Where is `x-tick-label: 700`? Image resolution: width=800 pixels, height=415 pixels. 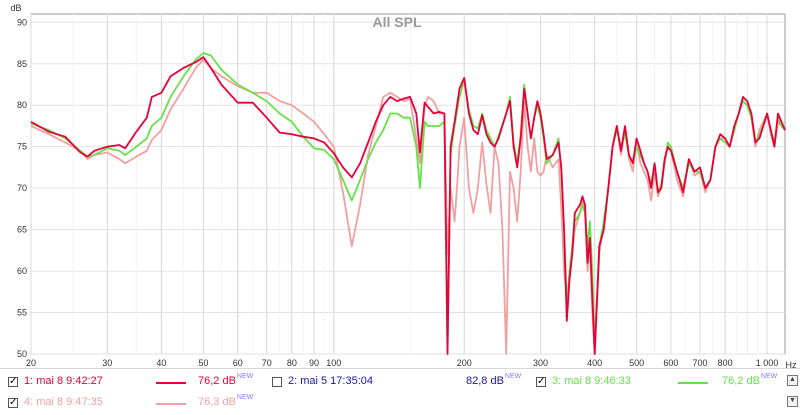
x-tick-label: 700 is located at coordinates (699, 363).